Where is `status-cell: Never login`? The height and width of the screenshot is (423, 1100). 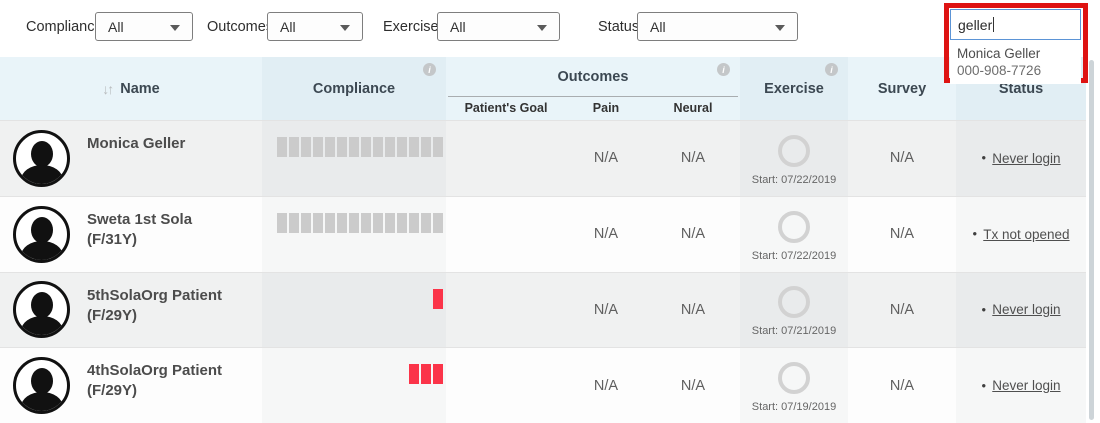
status-cell: Never login is located at coordinates (1021, 385).